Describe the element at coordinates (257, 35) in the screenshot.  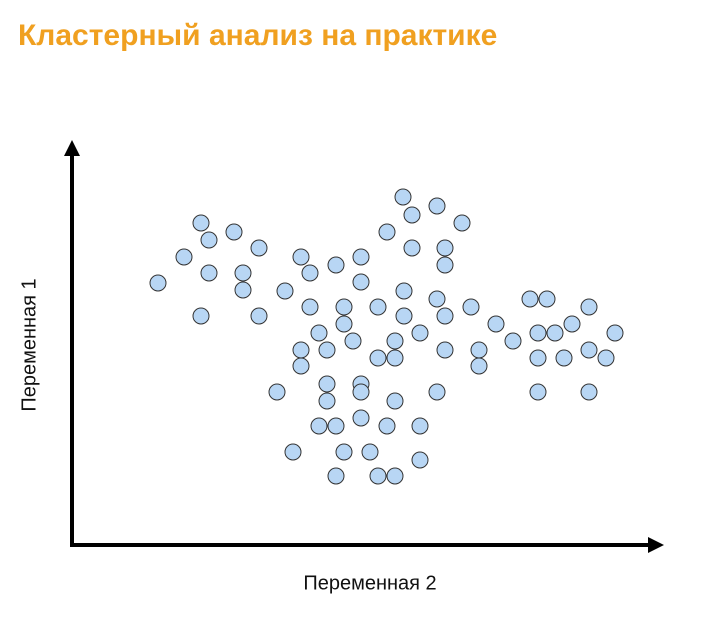
I see `slide-title: Кластерный анализ на практике` at that location.